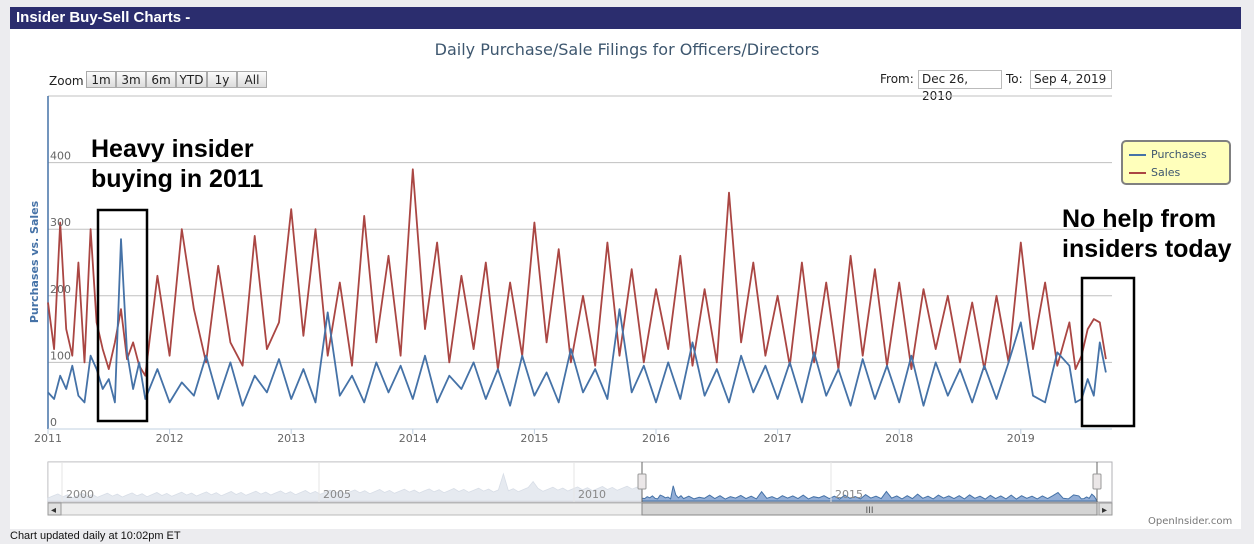  I want to click on zoom-1y-button: 1y, so click(222, 79).